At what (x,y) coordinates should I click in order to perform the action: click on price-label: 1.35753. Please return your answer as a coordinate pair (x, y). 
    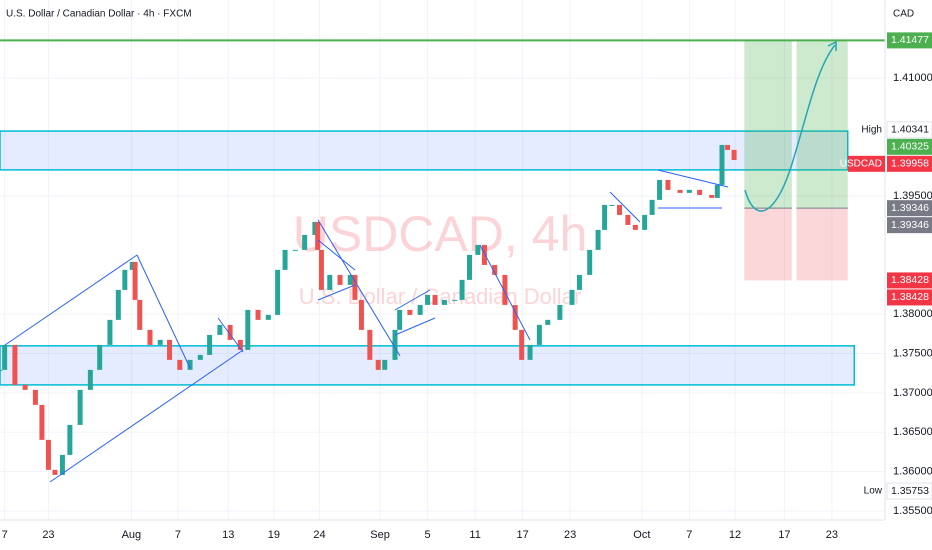
    Looking at the image, I should click on (910, 491).